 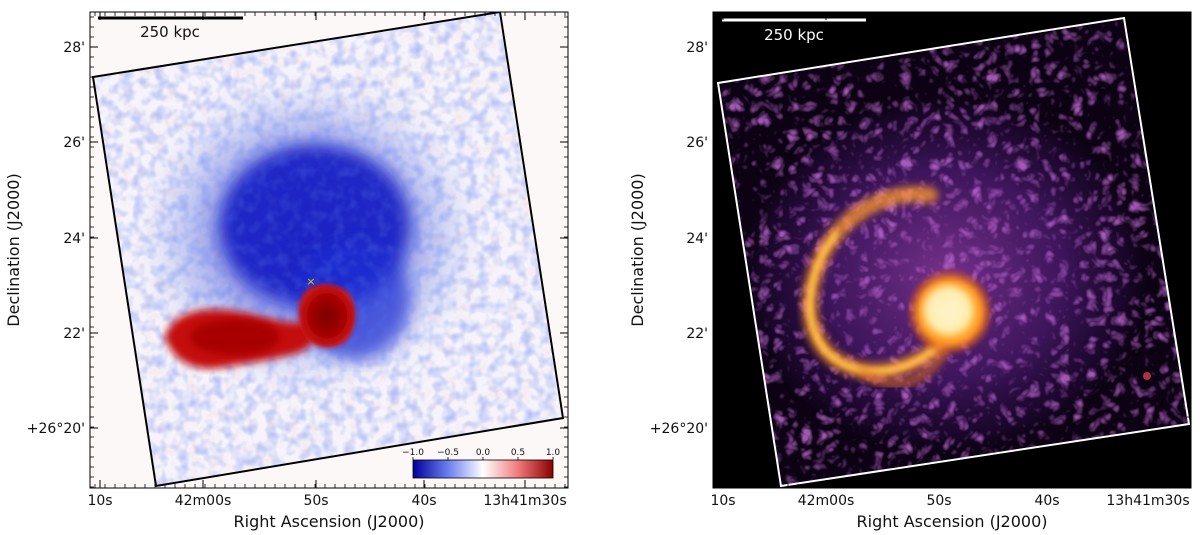 What do you see at coordinates (310, 281) in the screenshot?
I see `center-marker: ×` at bounding box center [310, 281].